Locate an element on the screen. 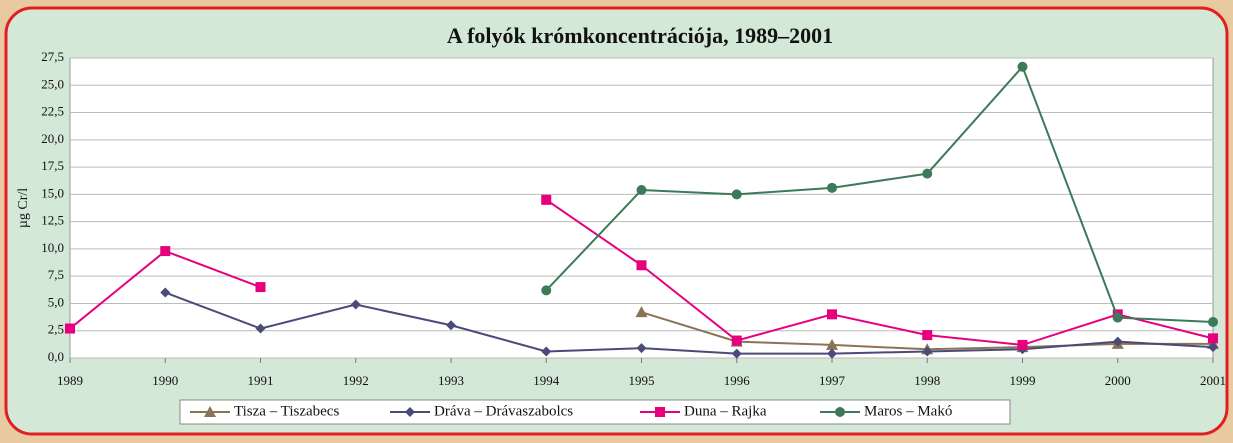  chart-title: A folyók krómkoncentrációja, 1989–2001 is located at coordinates (640, 35).